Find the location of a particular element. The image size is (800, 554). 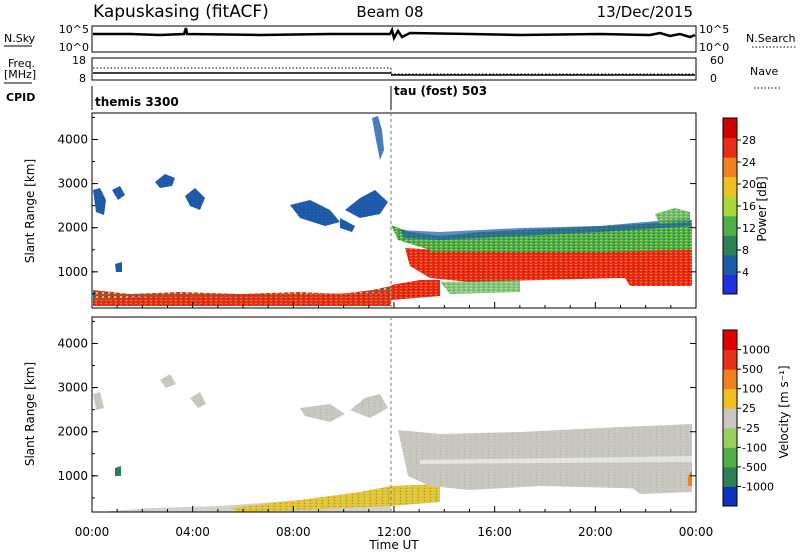

noise-panel: N.Sky 10^5 10^0 10^5 10^0 N.Search is located at coordinates (400, 38).